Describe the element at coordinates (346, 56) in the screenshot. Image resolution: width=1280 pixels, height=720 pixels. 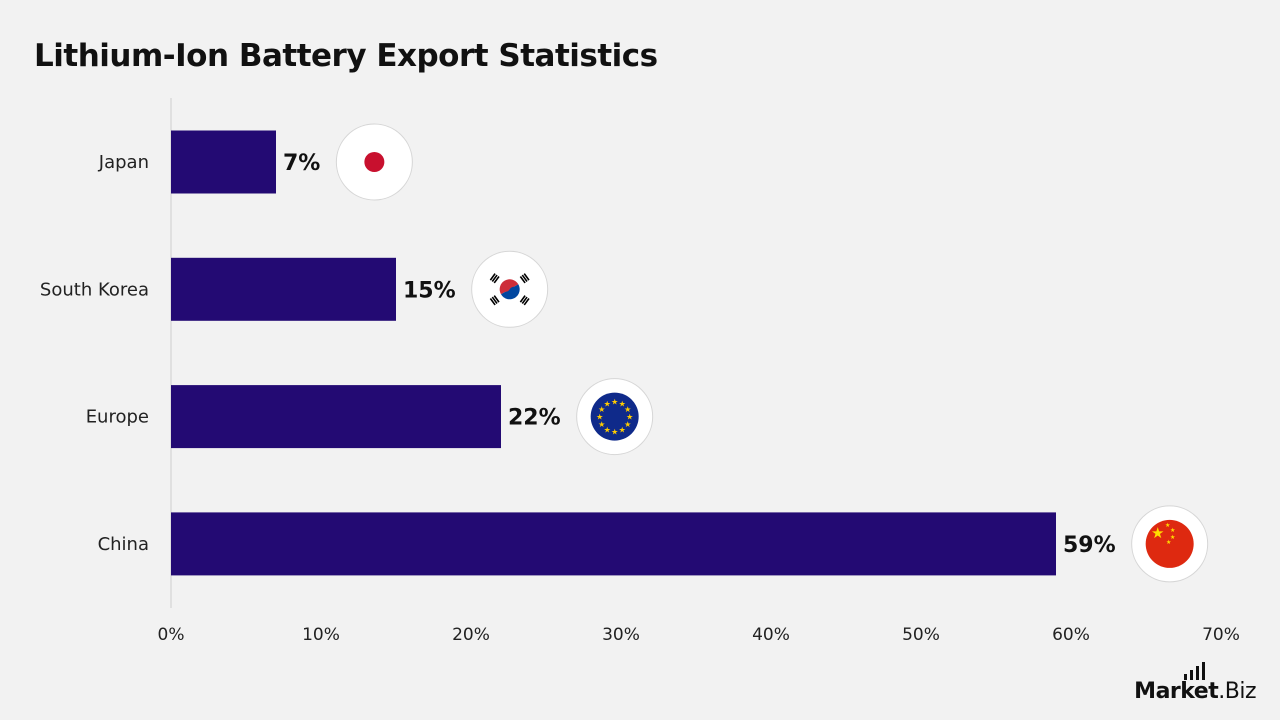
I see `chart-title: Lithium-Ion Battery Export Statistics` at that location.